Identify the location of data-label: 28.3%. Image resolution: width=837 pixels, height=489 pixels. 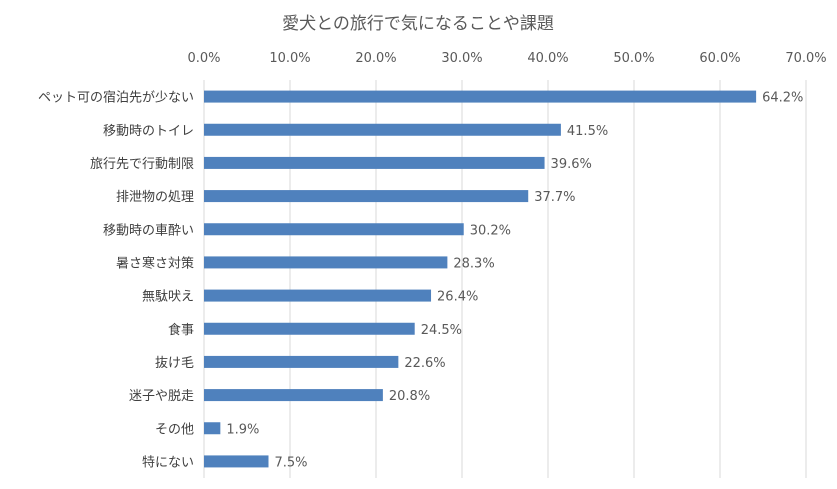
(473, 263).